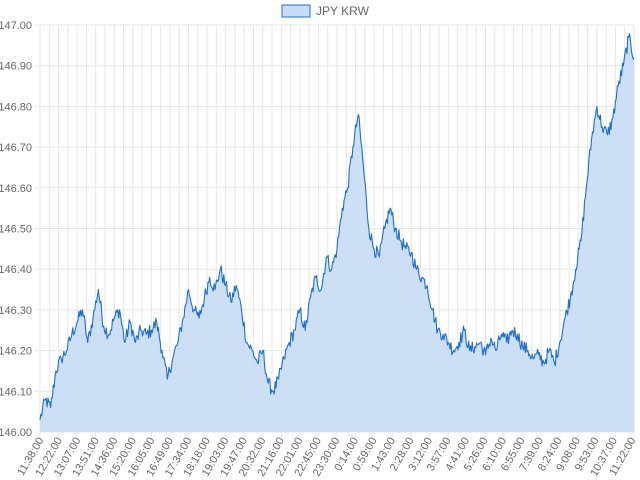 The height and width of the screenshot is (480, 640). Describe the element at coordinates (16, 433) in the screenshot. I see `y-tick-label: 146.00` at that location.